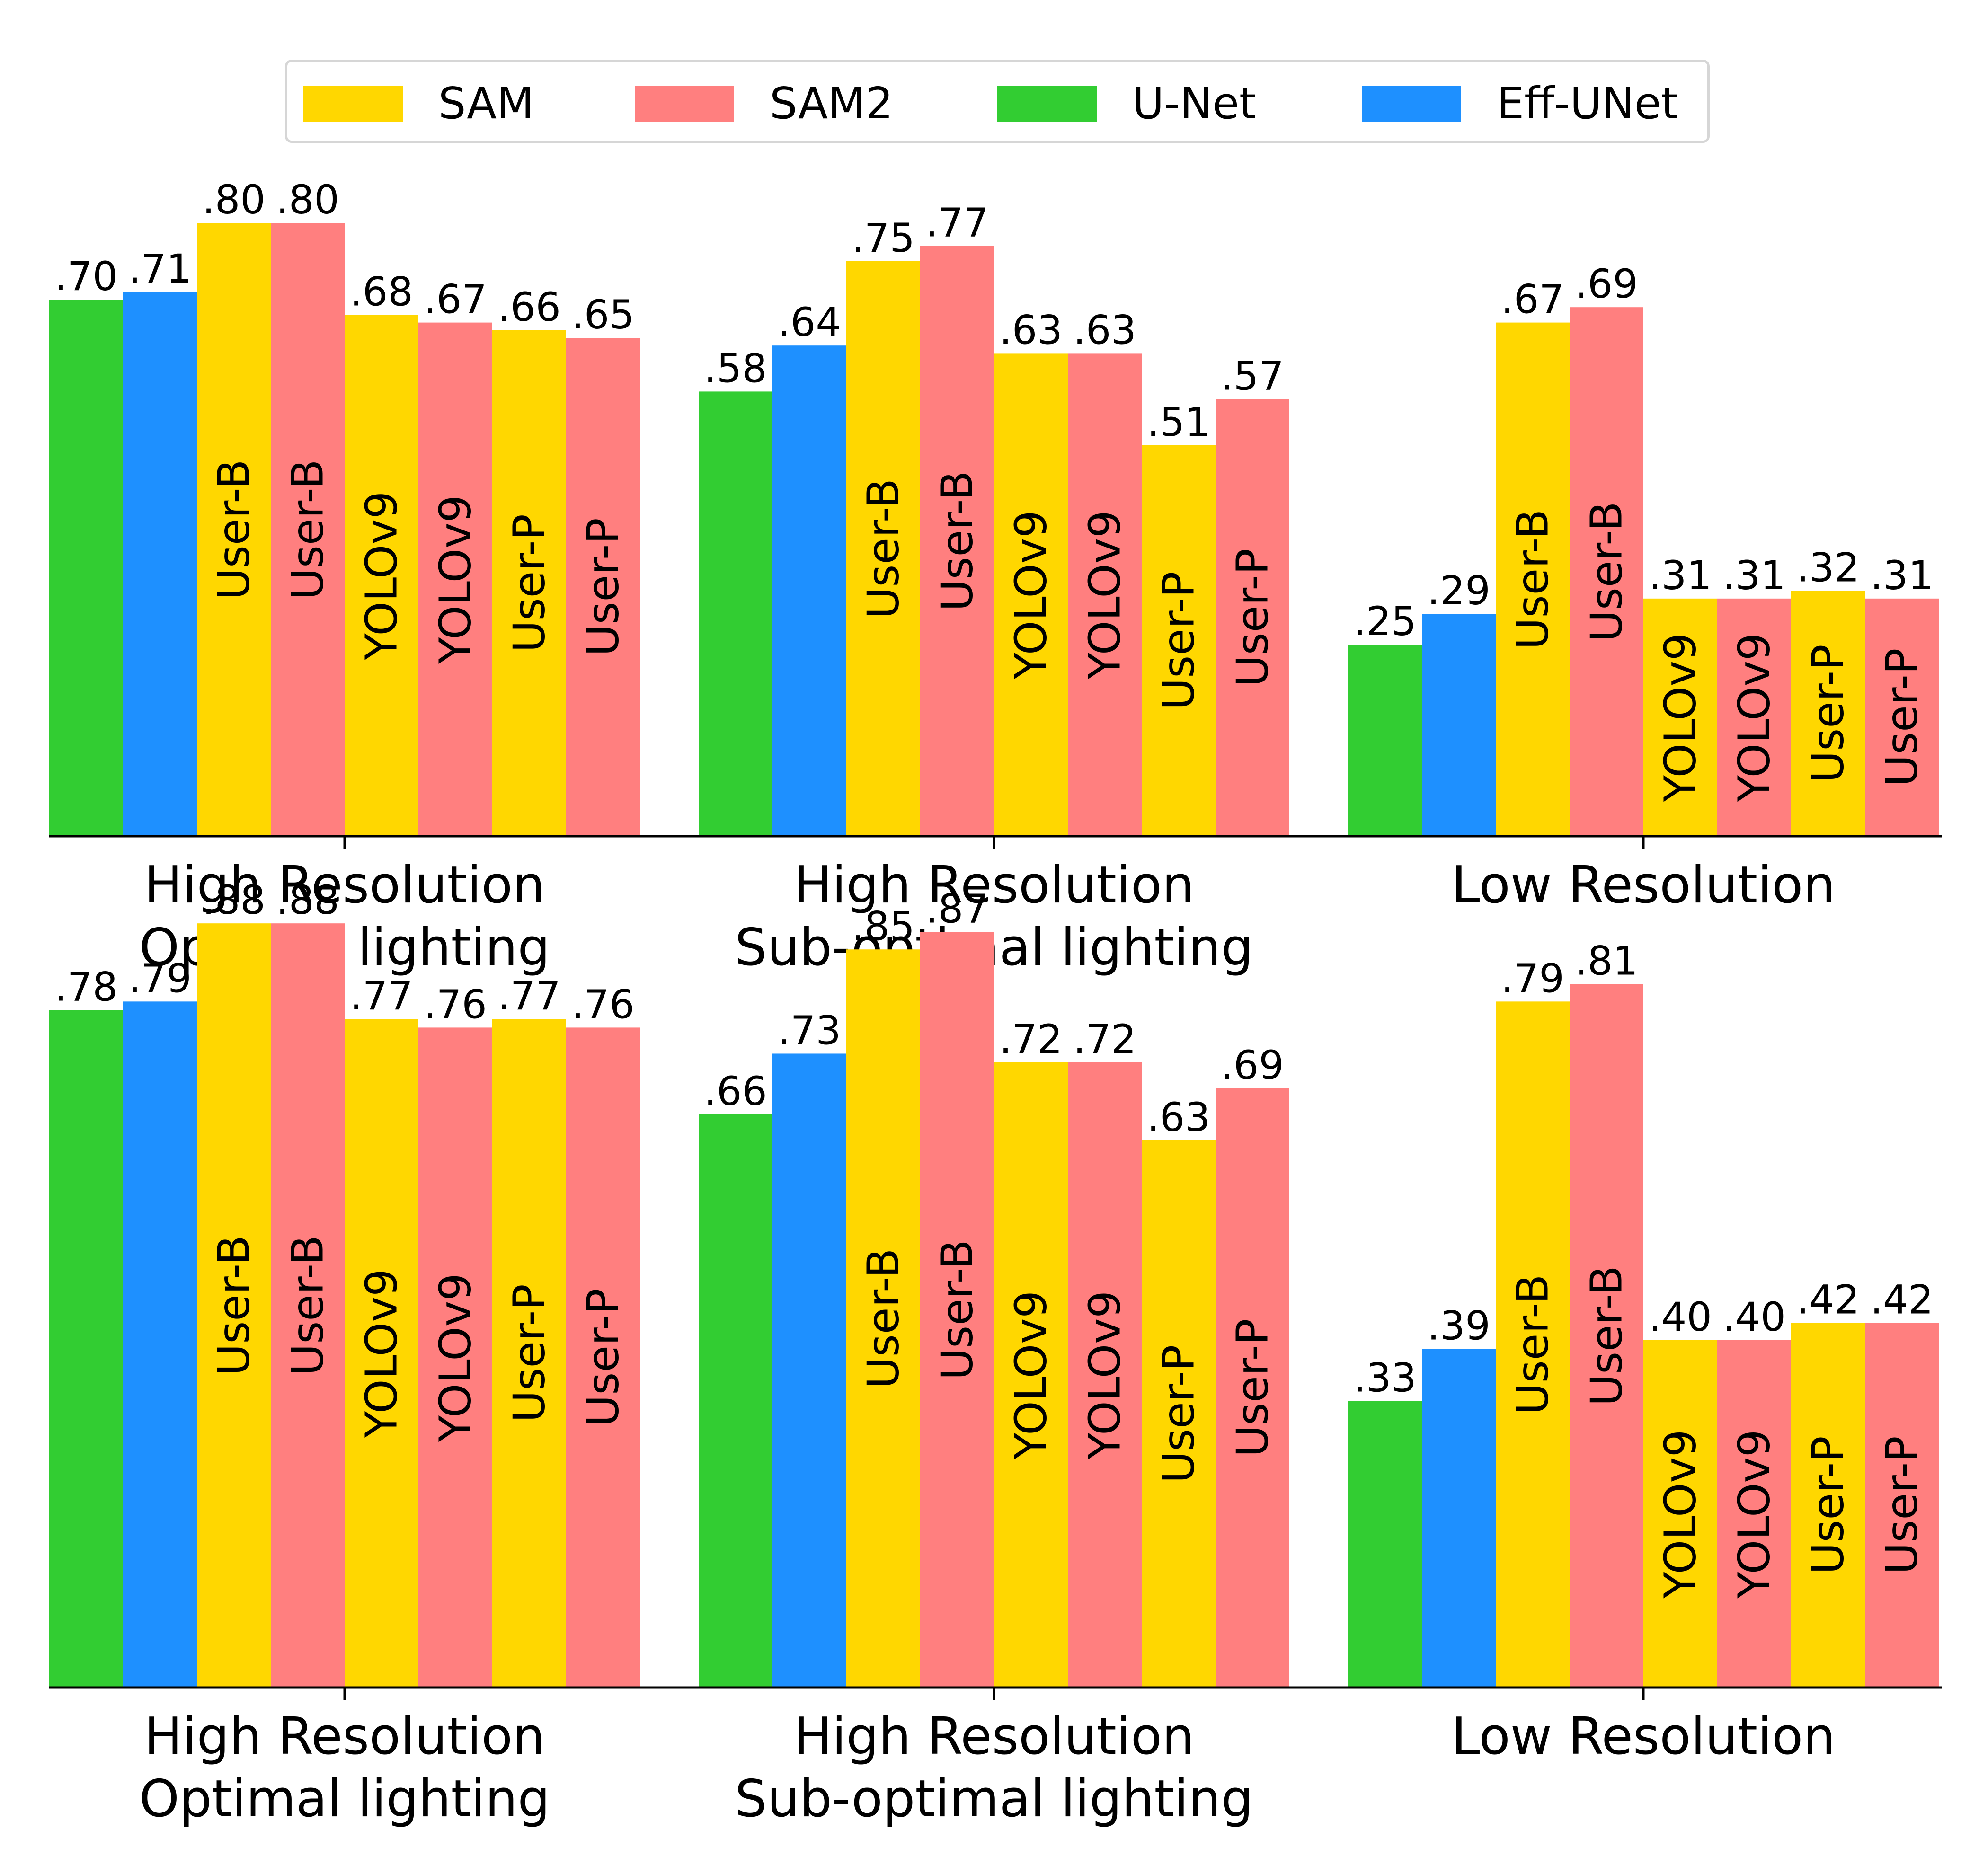 The image size is (1988, 1874). What do you see at coordinates (1754, 1515) in the screenshot?
I see `bar-inner-label-bottom-g3-b6: YOLOv9` at bounding box center [1754, 1515].